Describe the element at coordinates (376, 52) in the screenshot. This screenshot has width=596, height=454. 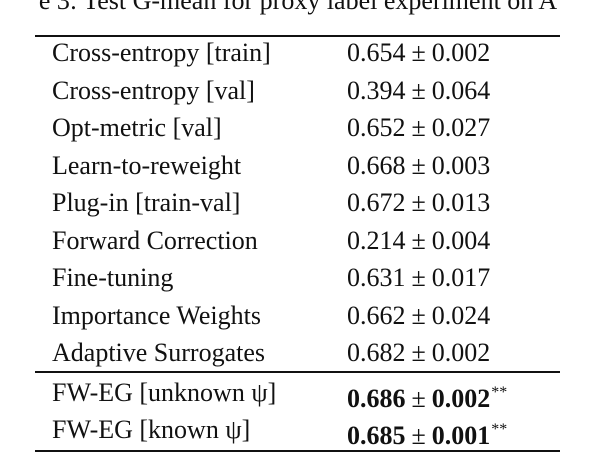
I see `mean: 0.654` at that location.